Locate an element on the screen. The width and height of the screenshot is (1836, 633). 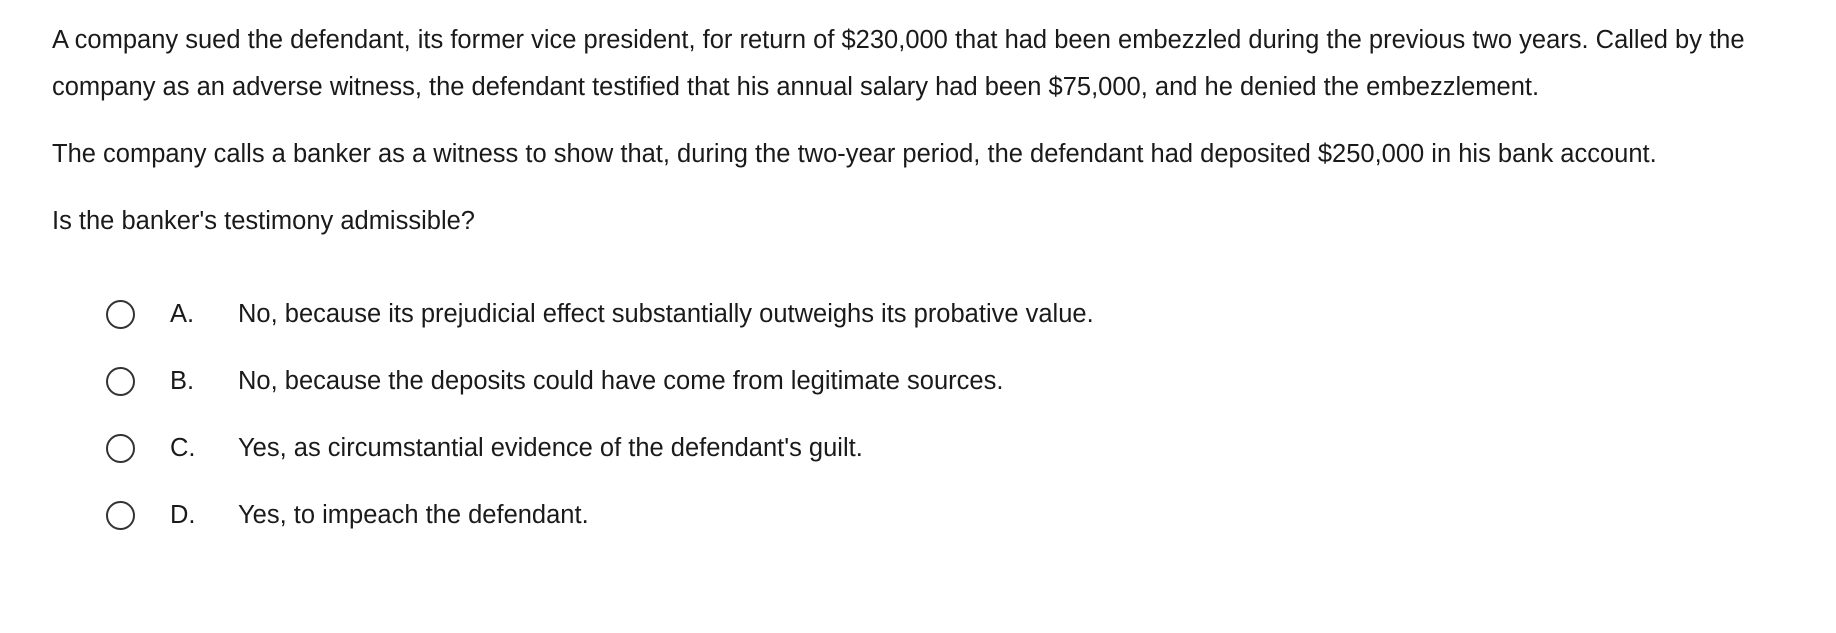
answer-choice-d: D. Yes, to impeach the defendant. is located at coordinates (924, 515).